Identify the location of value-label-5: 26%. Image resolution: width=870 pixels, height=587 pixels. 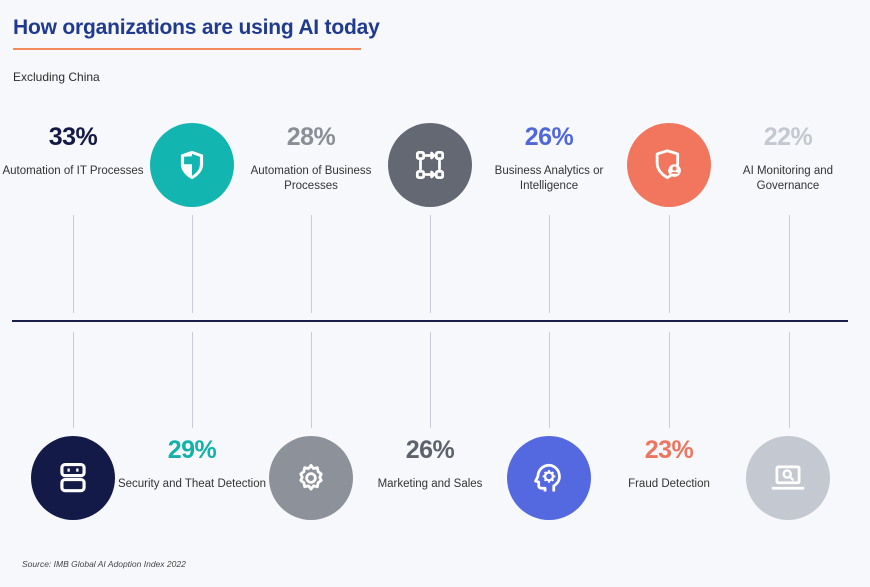
(549, 137).